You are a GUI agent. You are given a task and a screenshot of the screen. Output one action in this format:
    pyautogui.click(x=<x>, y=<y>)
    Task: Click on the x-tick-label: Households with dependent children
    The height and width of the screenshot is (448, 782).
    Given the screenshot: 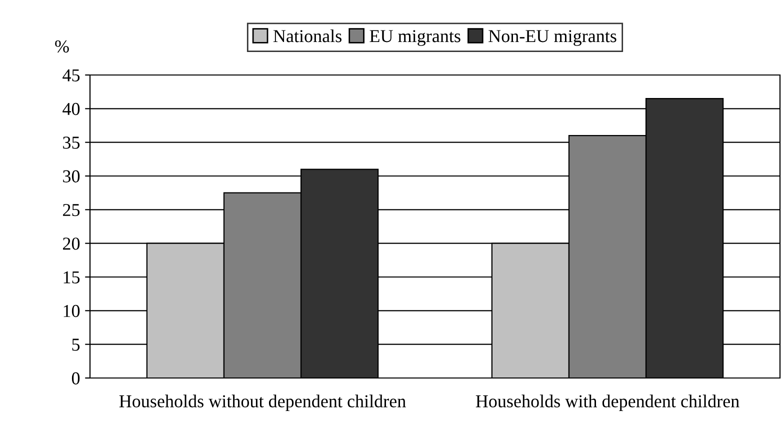 What is the action you would take?
    pyautogui.click(x=608, y=403)
    